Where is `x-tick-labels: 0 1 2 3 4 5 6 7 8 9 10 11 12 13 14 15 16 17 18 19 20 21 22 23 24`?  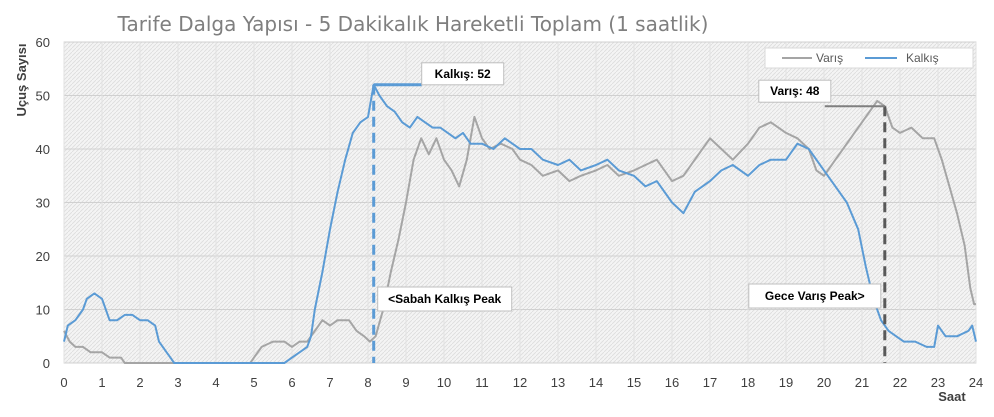
x-tick-labels: 0 1 2 3 4 5 6 7 8 9 10 11 12 13 14 15 16 17 18 19 20 21 22 23 24 is located at coordinates (521, 382).